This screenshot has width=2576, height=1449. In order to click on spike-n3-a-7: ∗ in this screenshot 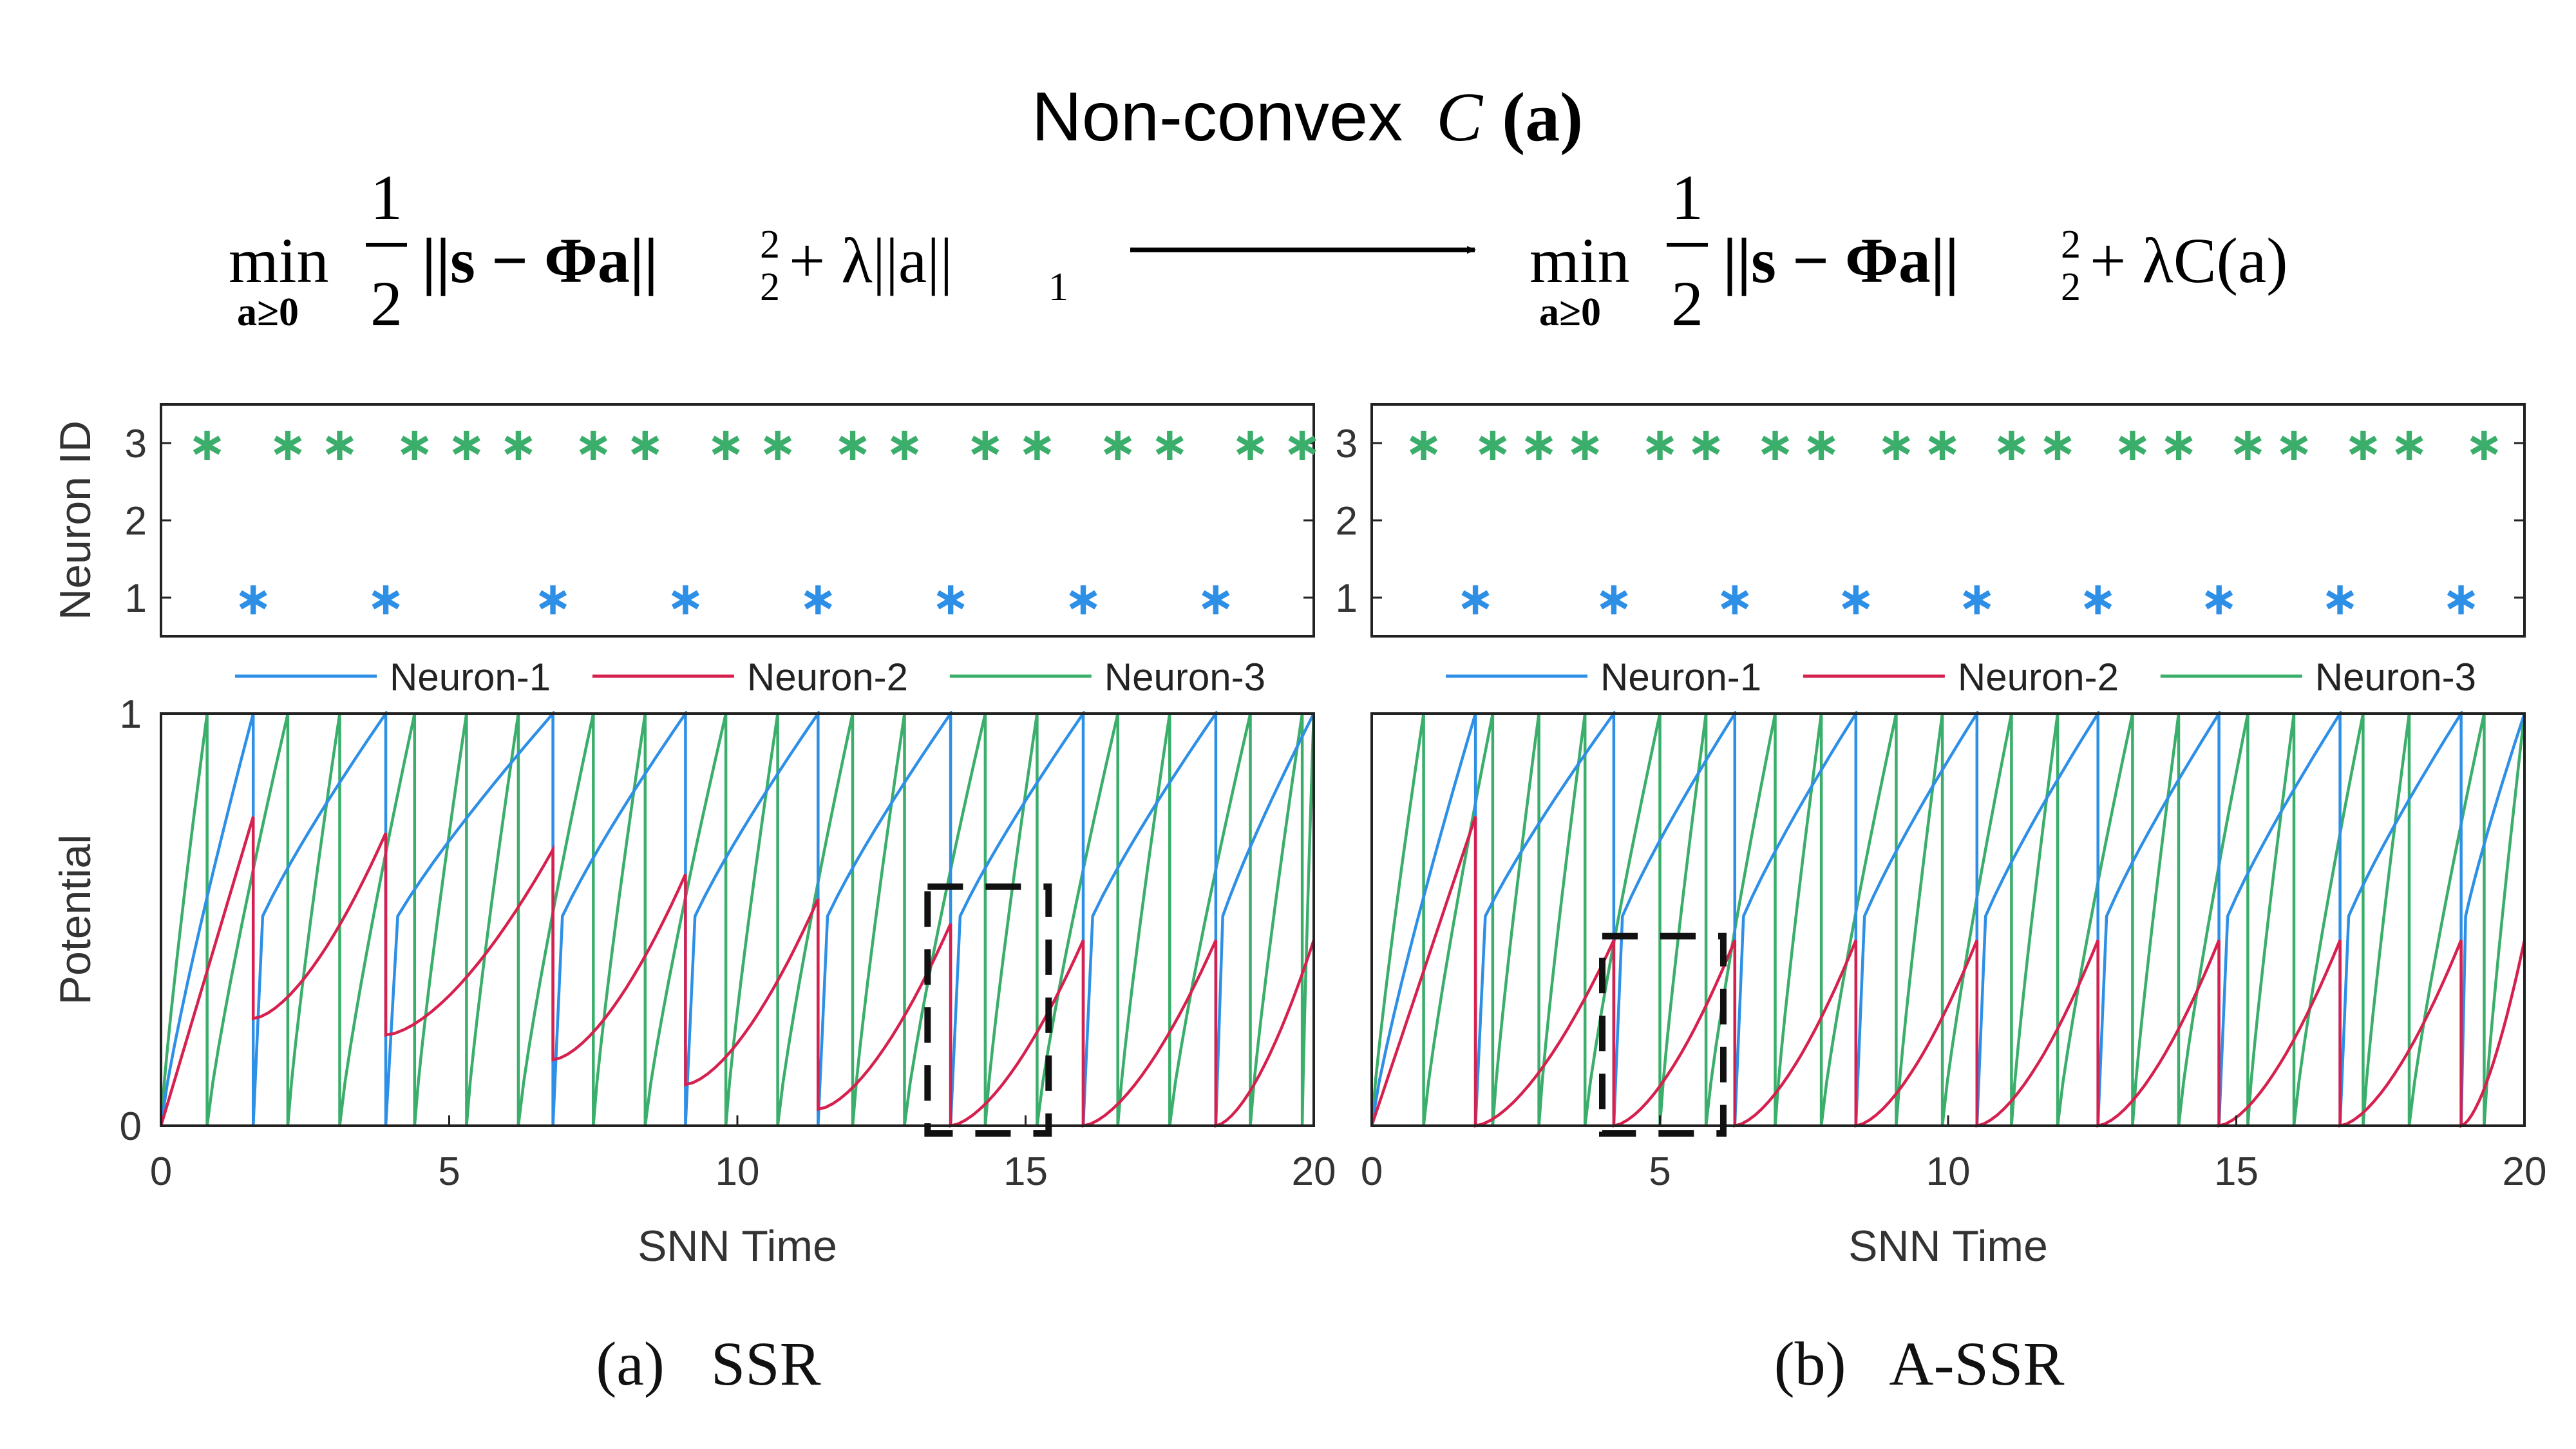, I will do `click(645, 445)`.